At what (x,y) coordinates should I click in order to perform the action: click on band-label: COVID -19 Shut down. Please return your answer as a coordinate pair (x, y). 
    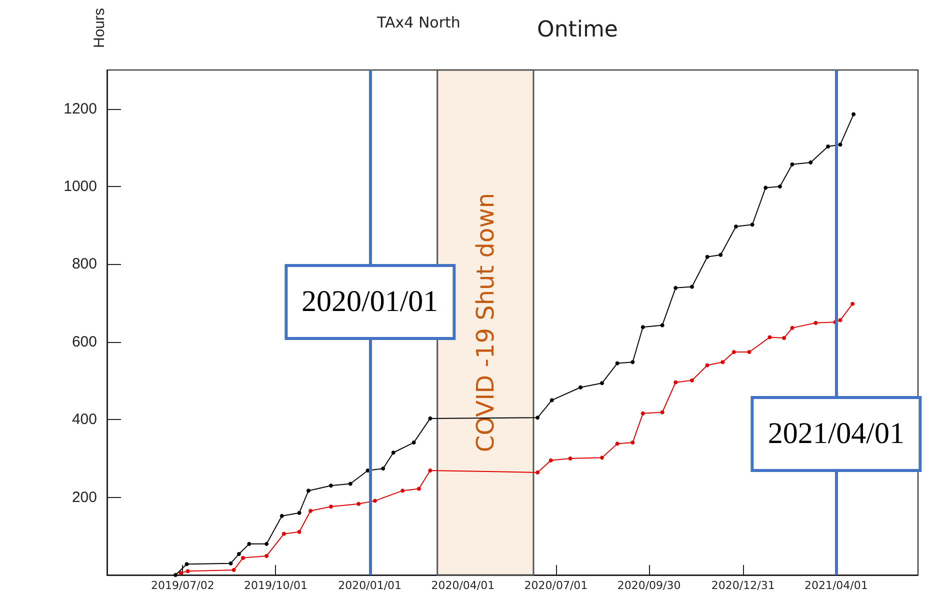
    Looking at the image, I should click on (485, 322).